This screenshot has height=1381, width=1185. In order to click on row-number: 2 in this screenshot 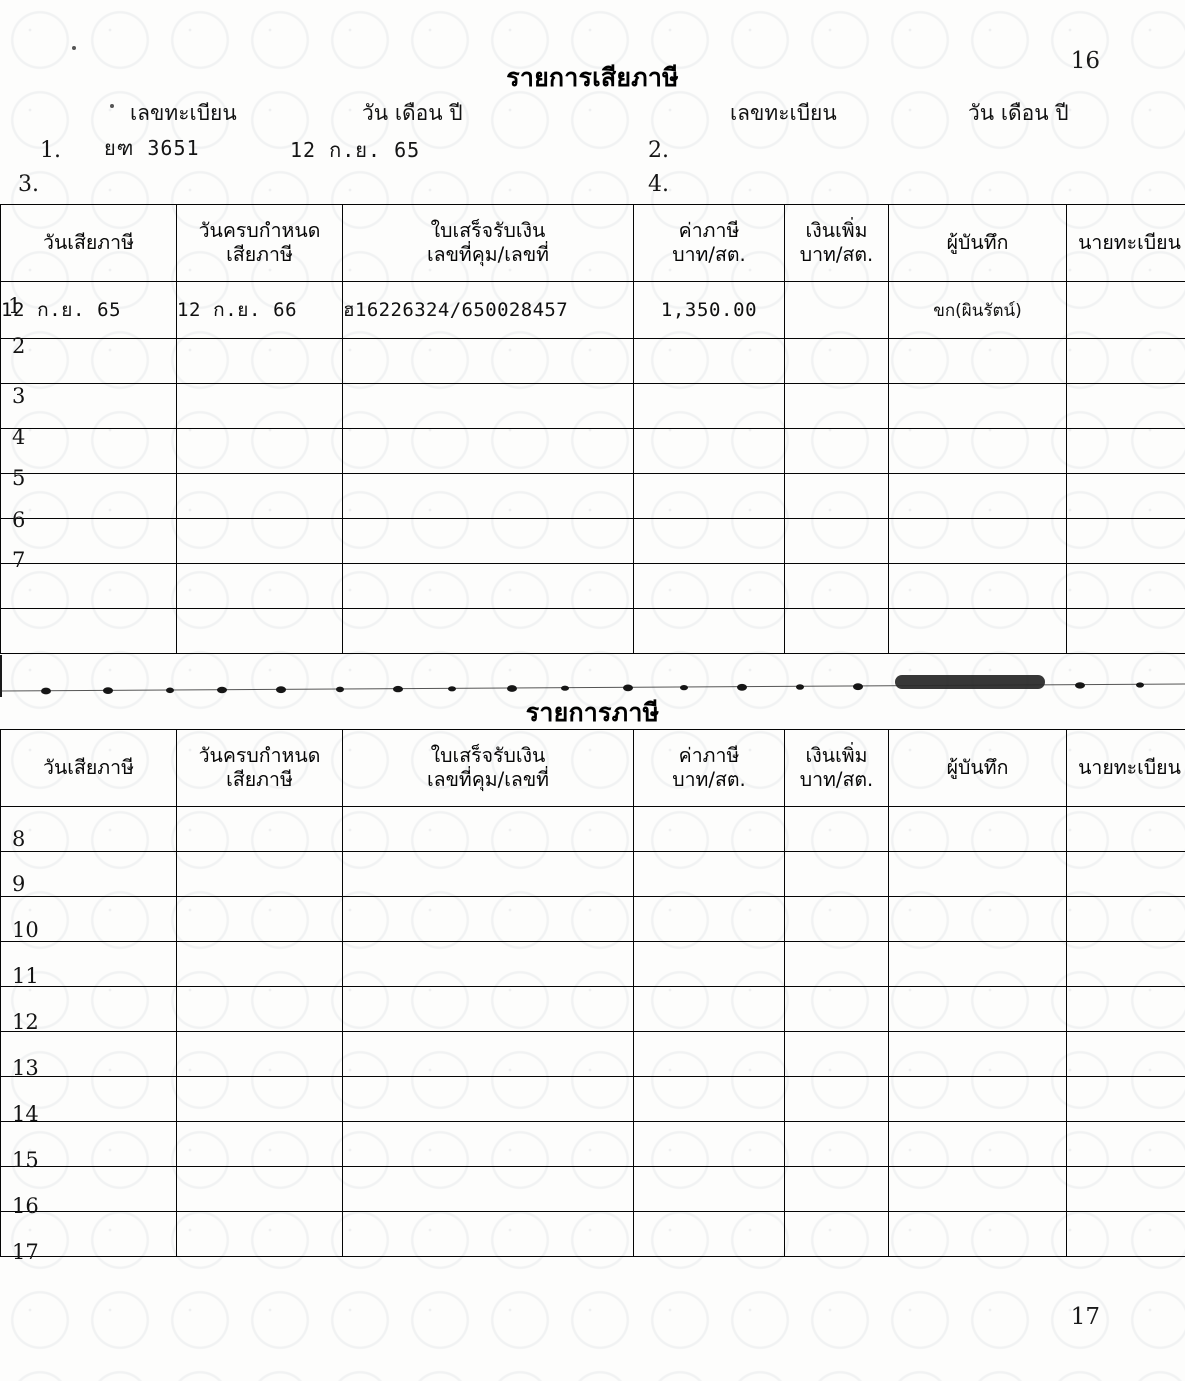, I will do `click(19, 346)`.